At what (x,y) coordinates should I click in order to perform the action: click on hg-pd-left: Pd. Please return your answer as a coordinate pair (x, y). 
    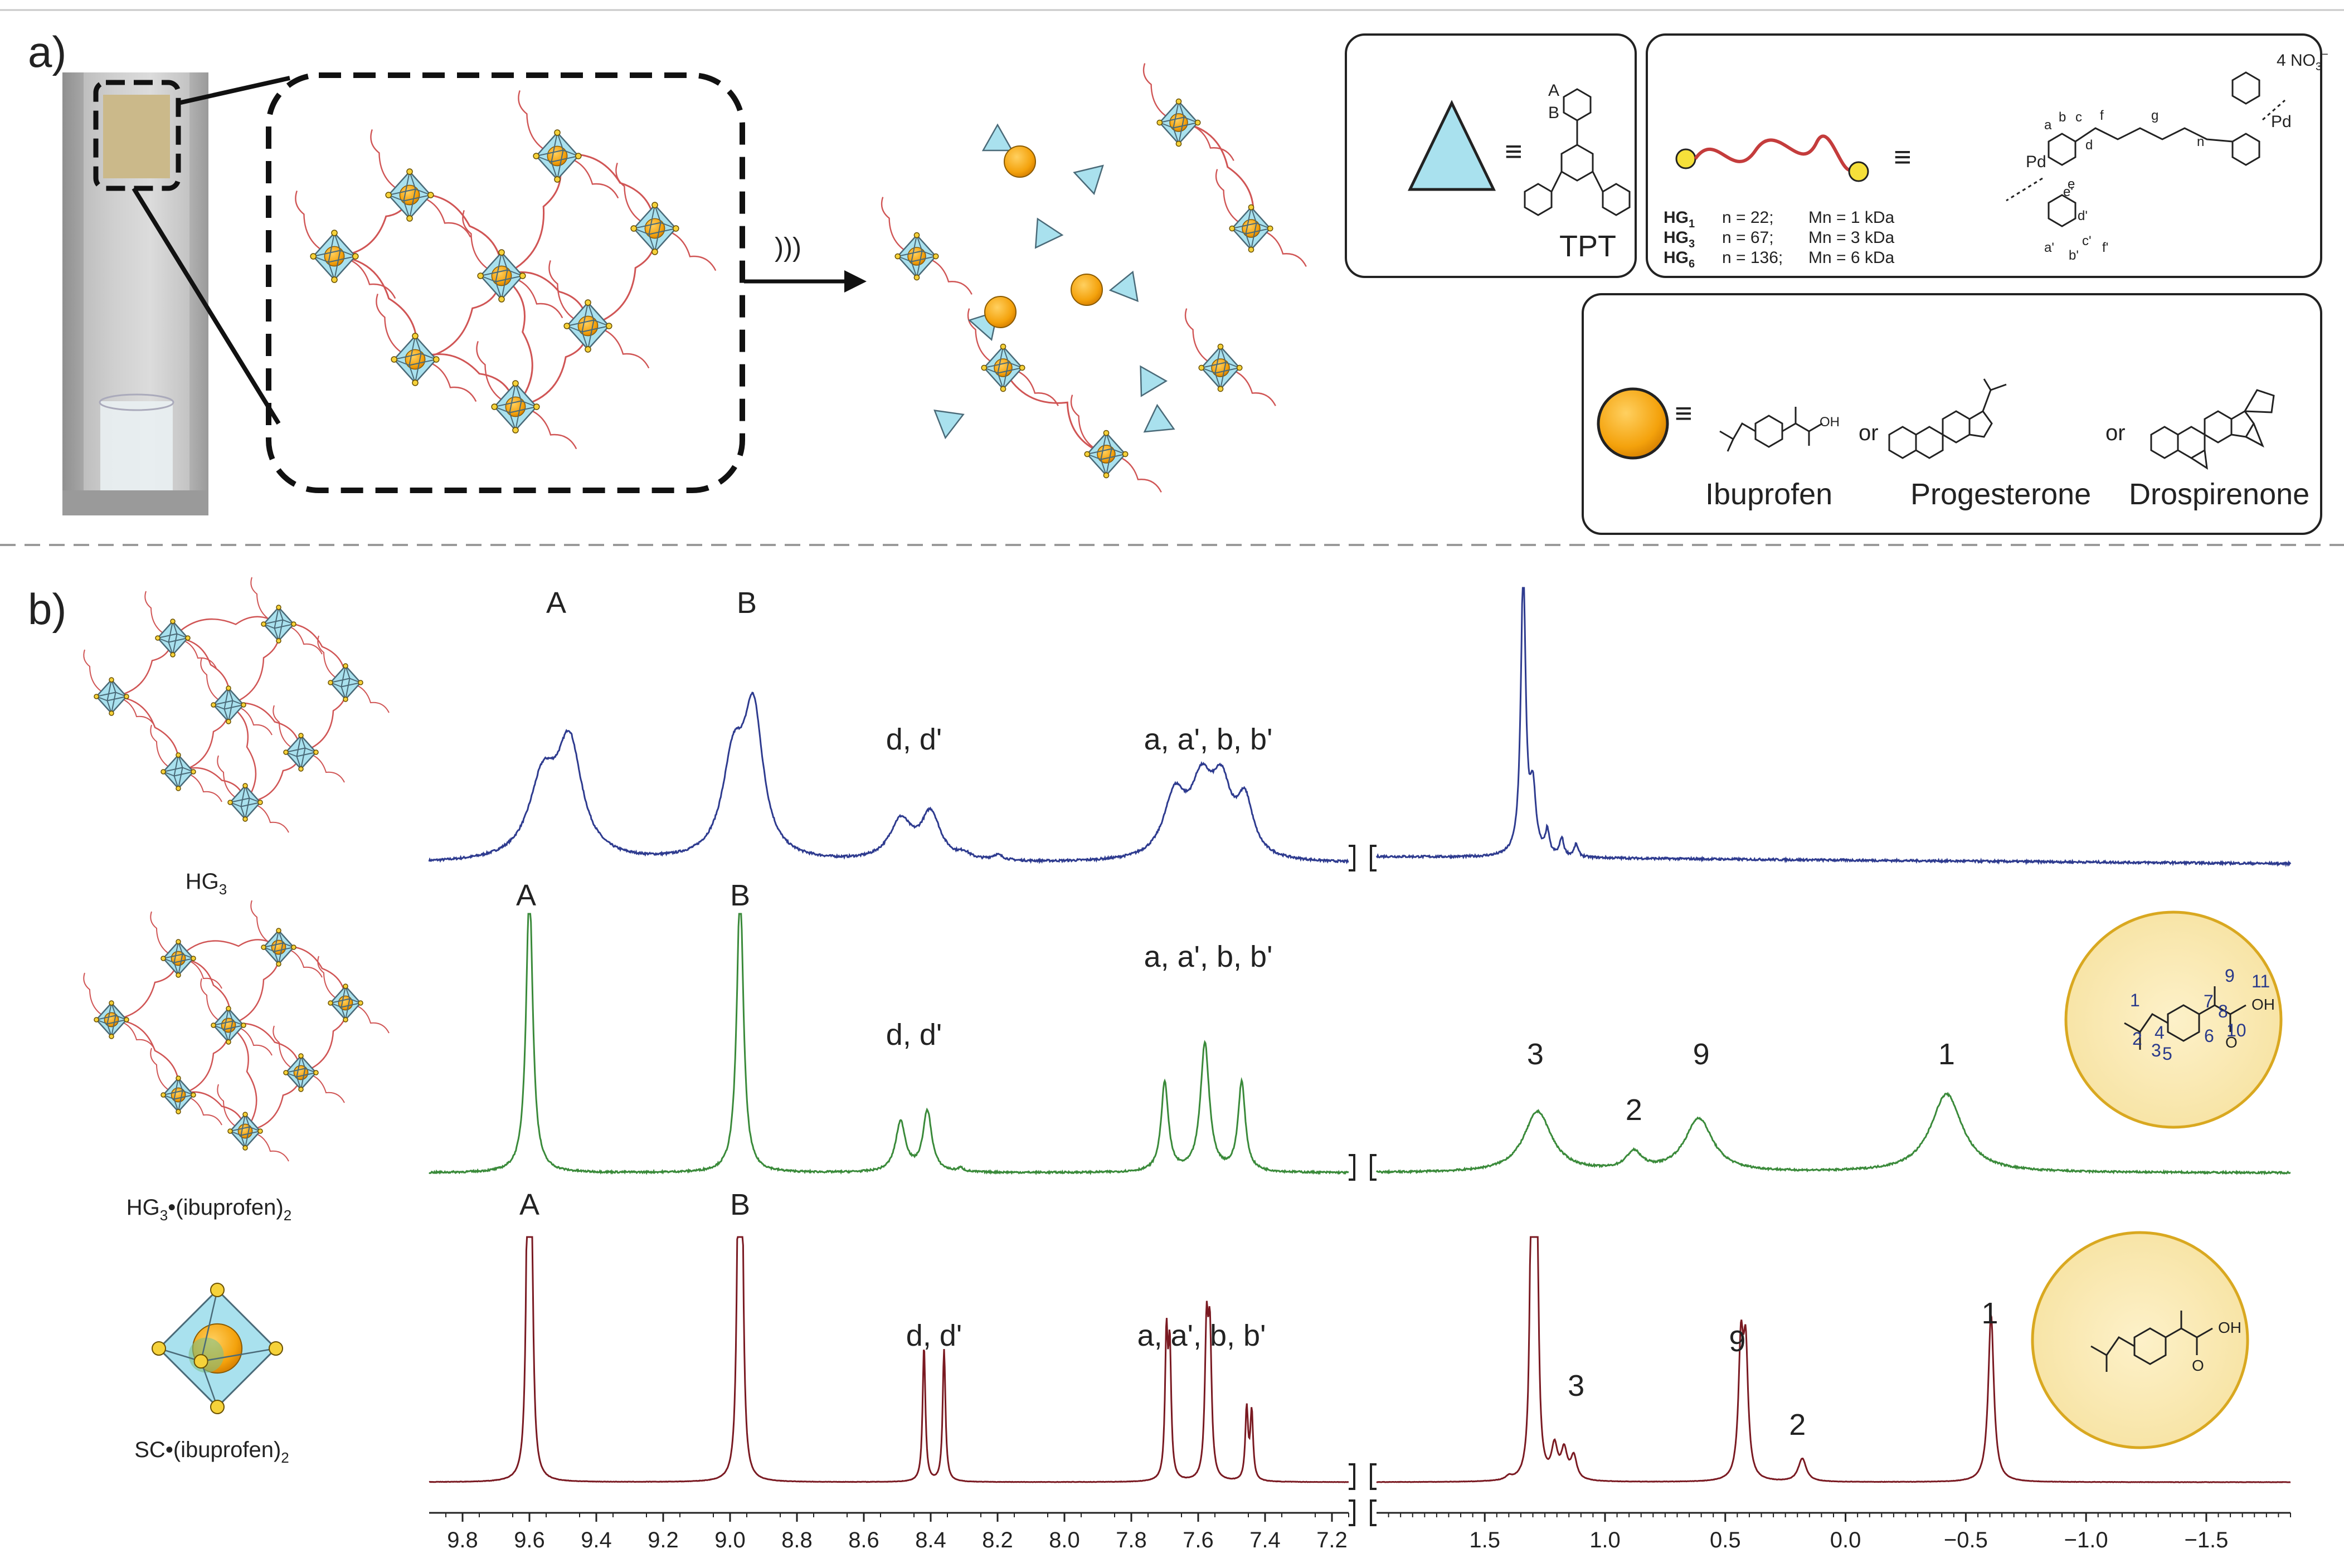
    Looking at the image, I should click on (2036, 162).